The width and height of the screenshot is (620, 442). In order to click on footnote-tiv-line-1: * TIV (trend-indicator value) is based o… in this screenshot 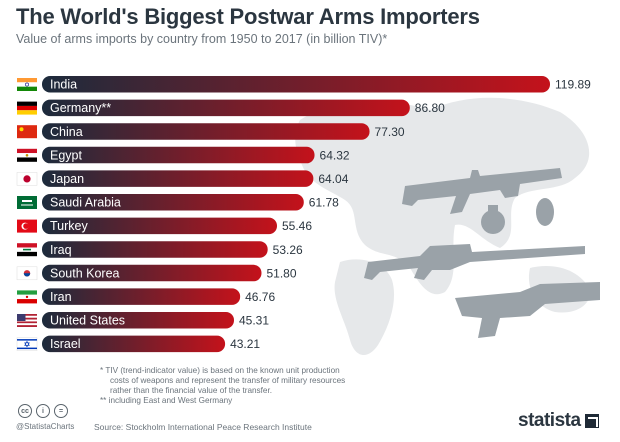, I will do `click(220, 370)`.